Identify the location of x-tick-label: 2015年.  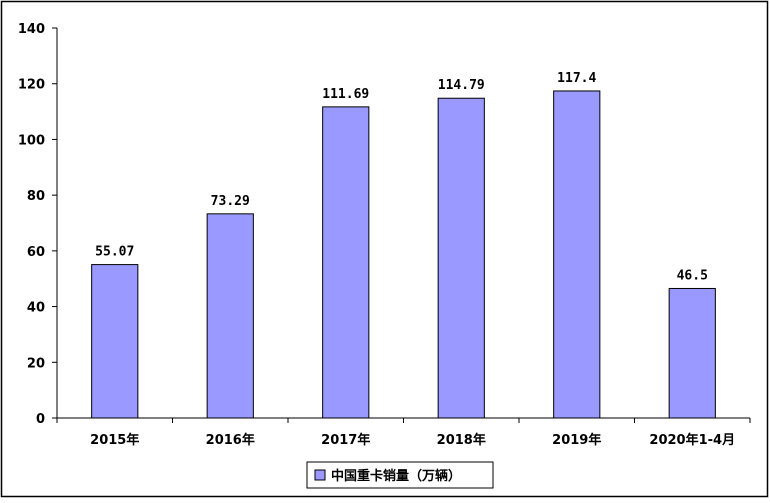
(114, 440).